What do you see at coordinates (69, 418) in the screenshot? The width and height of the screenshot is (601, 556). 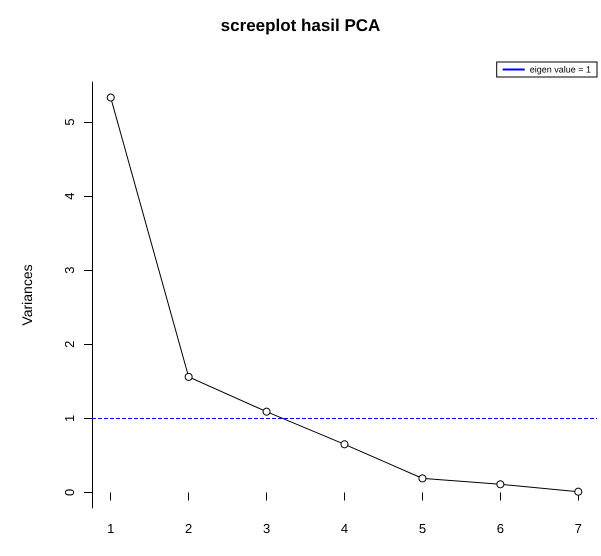 I see `y-tick-label: 1` at bounding box center [69, 418].